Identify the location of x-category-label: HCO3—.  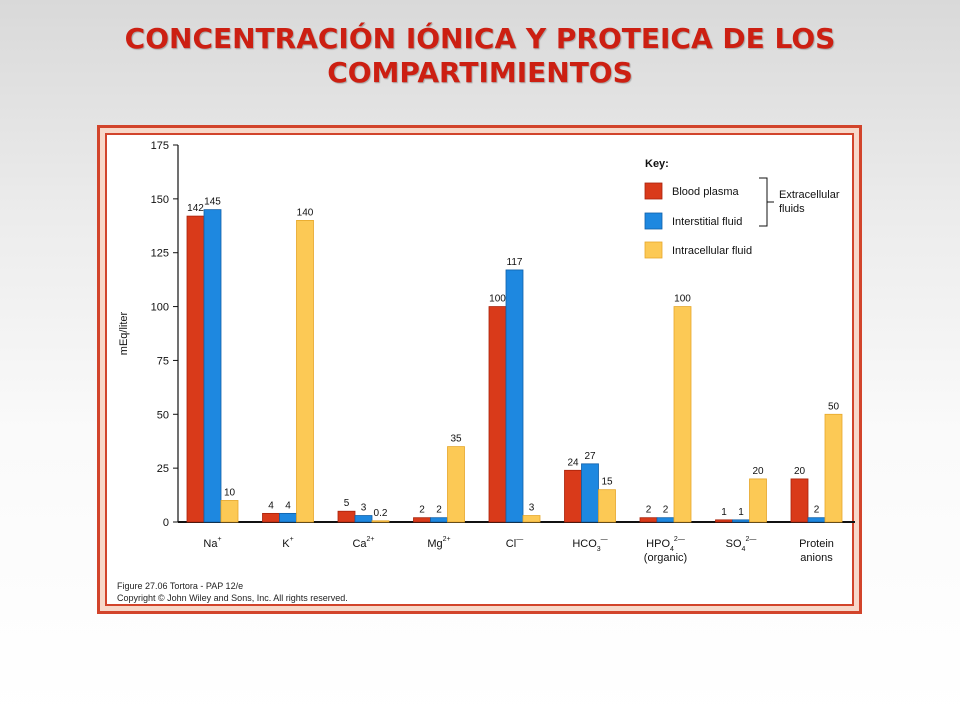
(589, 544).